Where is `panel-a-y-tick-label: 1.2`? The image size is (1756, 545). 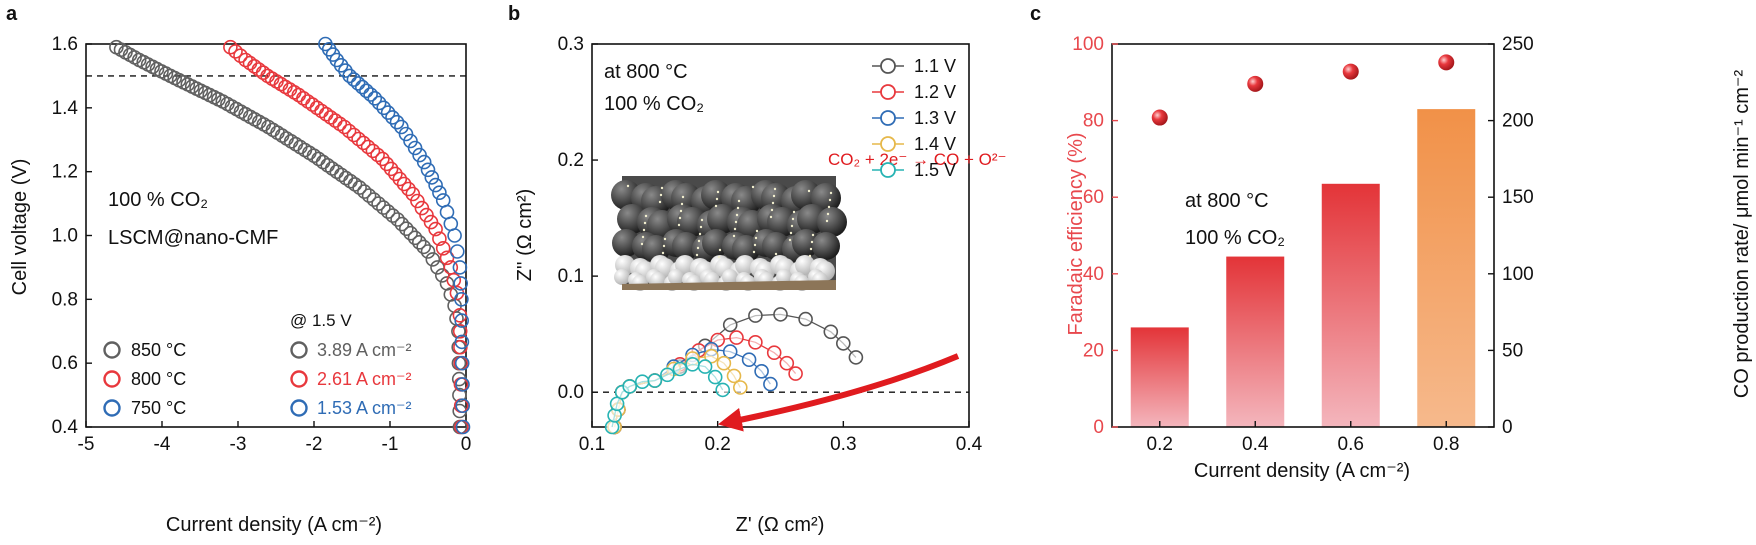 panel-a-y-tick-label: 1.2 is located at coordinates (65, 172).